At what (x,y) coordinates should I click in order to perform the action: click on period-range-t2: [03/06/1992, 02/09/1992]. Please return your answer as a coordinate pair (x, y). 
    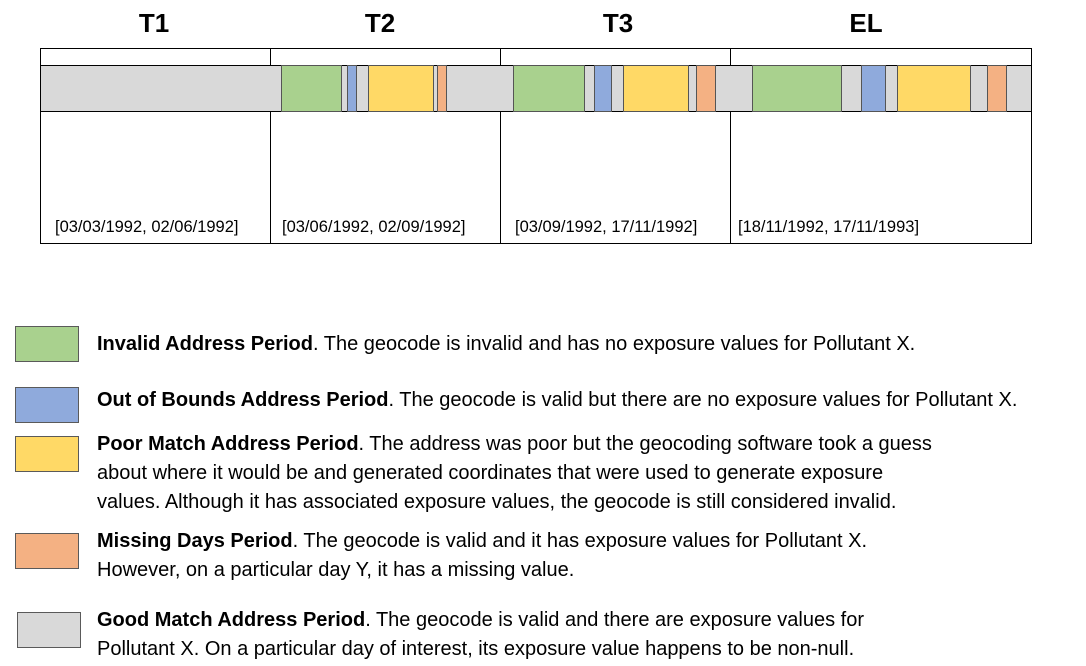
    Looking at the image, I should click on (374, 227).